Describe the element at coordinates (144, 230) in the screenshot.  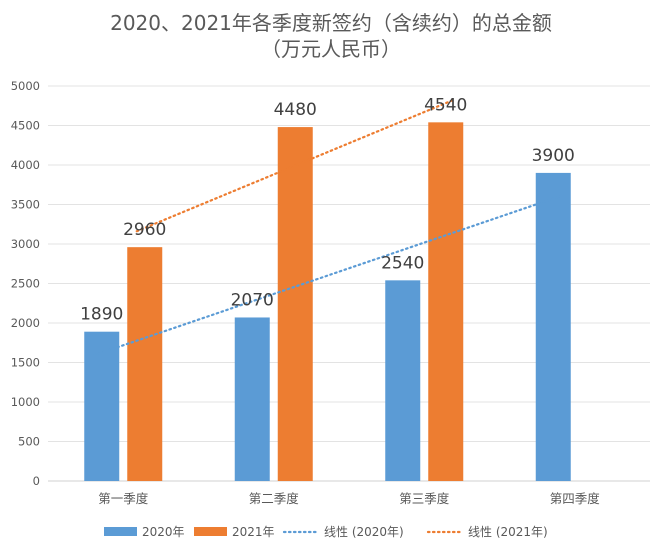
I see `data-label: 2960` at that location.